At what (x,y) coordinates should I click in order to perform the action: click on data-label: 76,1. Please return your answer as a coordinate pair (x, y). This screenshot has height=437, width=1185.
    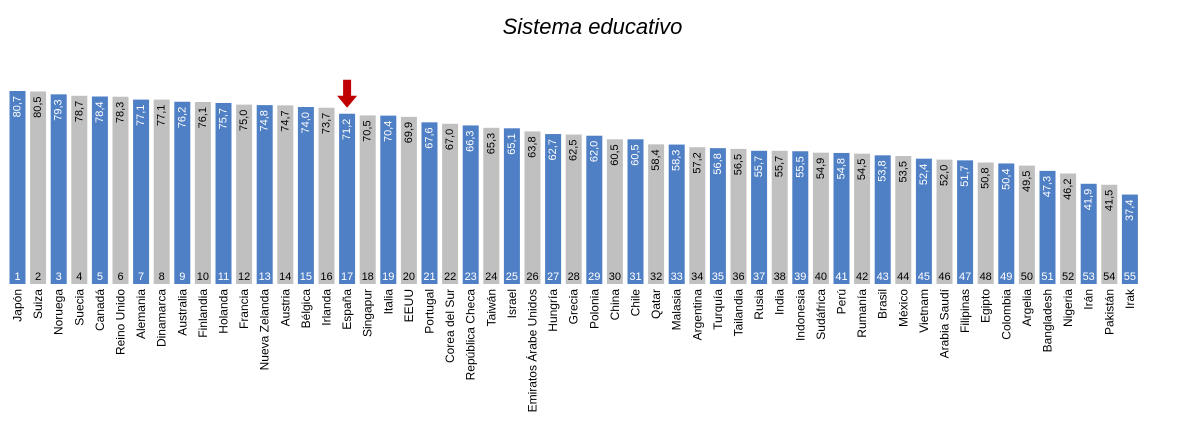
    Looking at the image, I should click on (203, 117).